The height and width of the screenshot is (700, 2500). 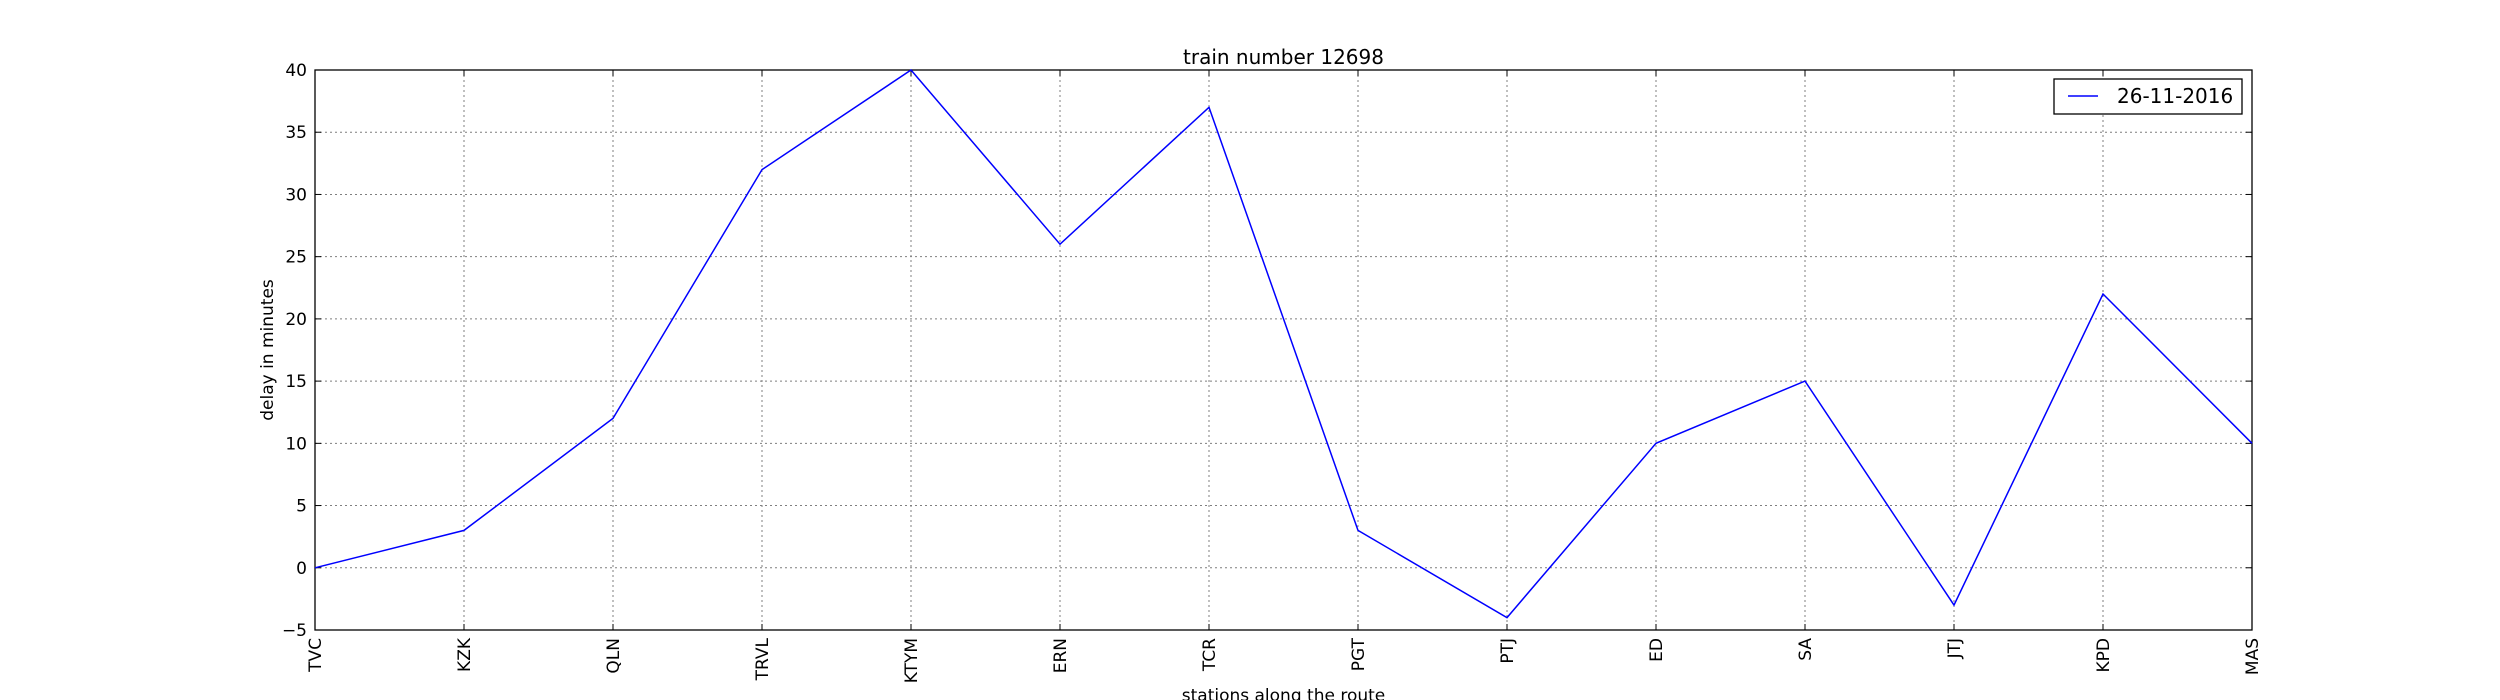 I want to click on chart-title: train number 12698, so click(x=1283, y=57).